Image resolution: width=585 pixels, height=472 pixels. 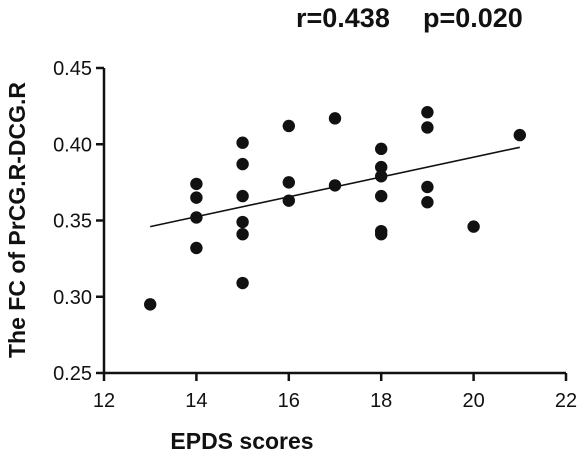 I want to click on x-axis-label: EPDS scores, so click(x=241, y=441).